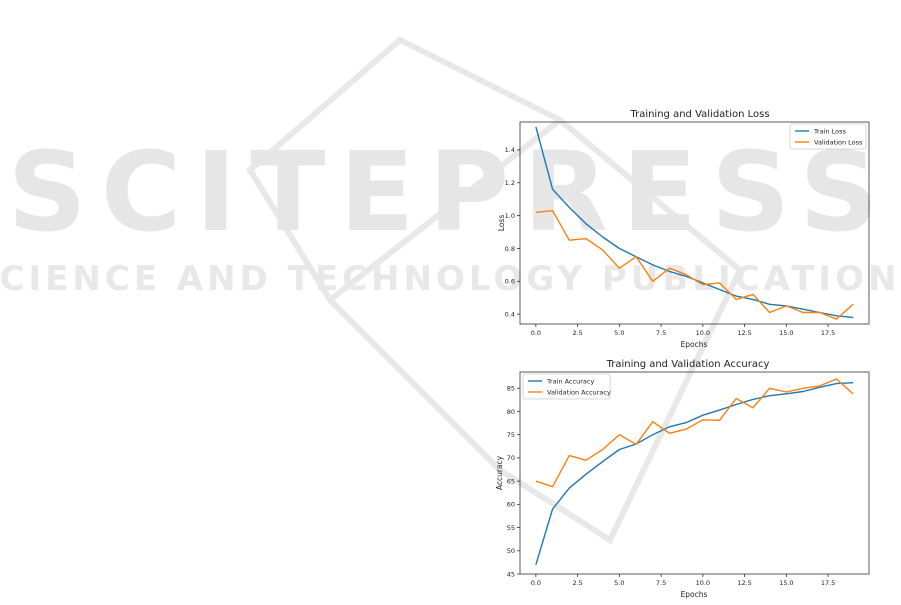 The height and width of the screenshot is (605, 901). Describe the element at coordinates (511, 458) in the screenshot. I see `accuracy-ytick-label: 70` at that location.